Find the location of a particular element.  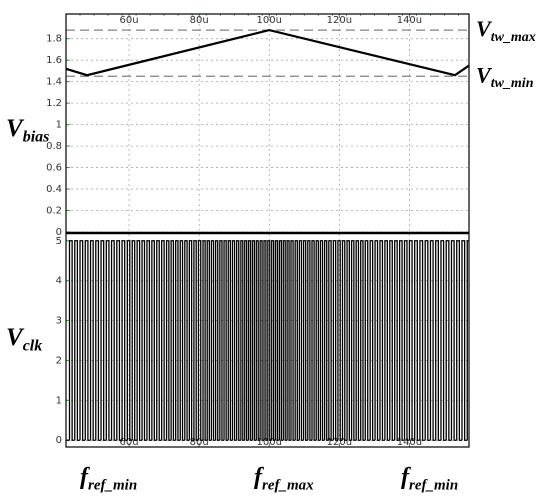

y-tick-label: 2 is located at coordinates (59, 360).